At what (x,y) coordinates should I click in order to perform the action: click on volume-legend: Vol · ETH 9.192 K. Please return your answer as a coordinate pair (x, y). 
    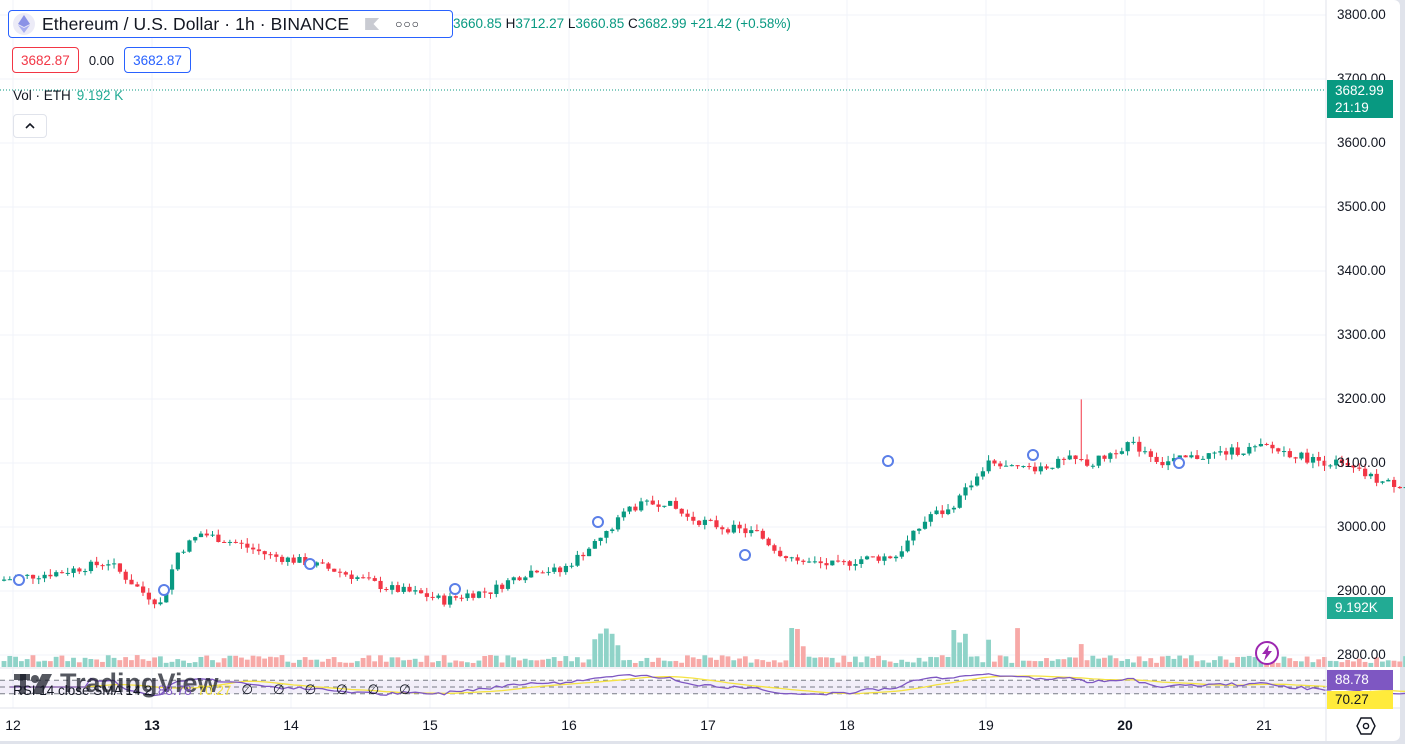
    Looking at the image, I should click on (68, 95).